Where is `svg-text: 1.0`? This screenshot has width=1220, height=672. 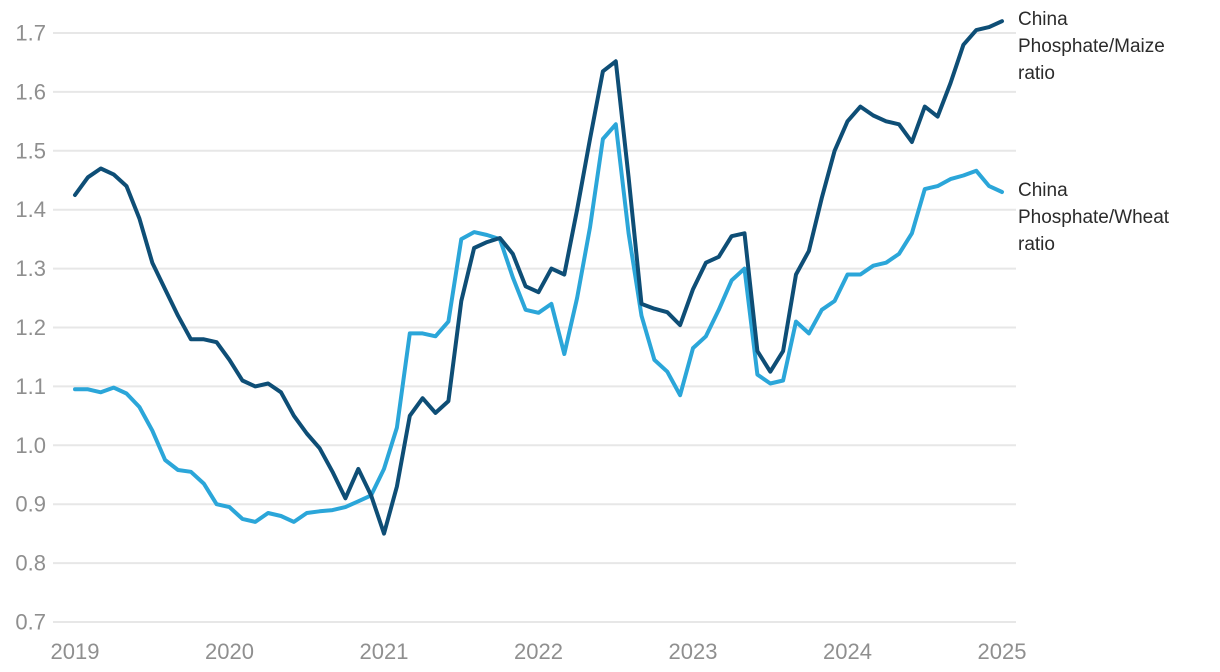
svg-text: 1.0 is located at coordinates (30, 445).